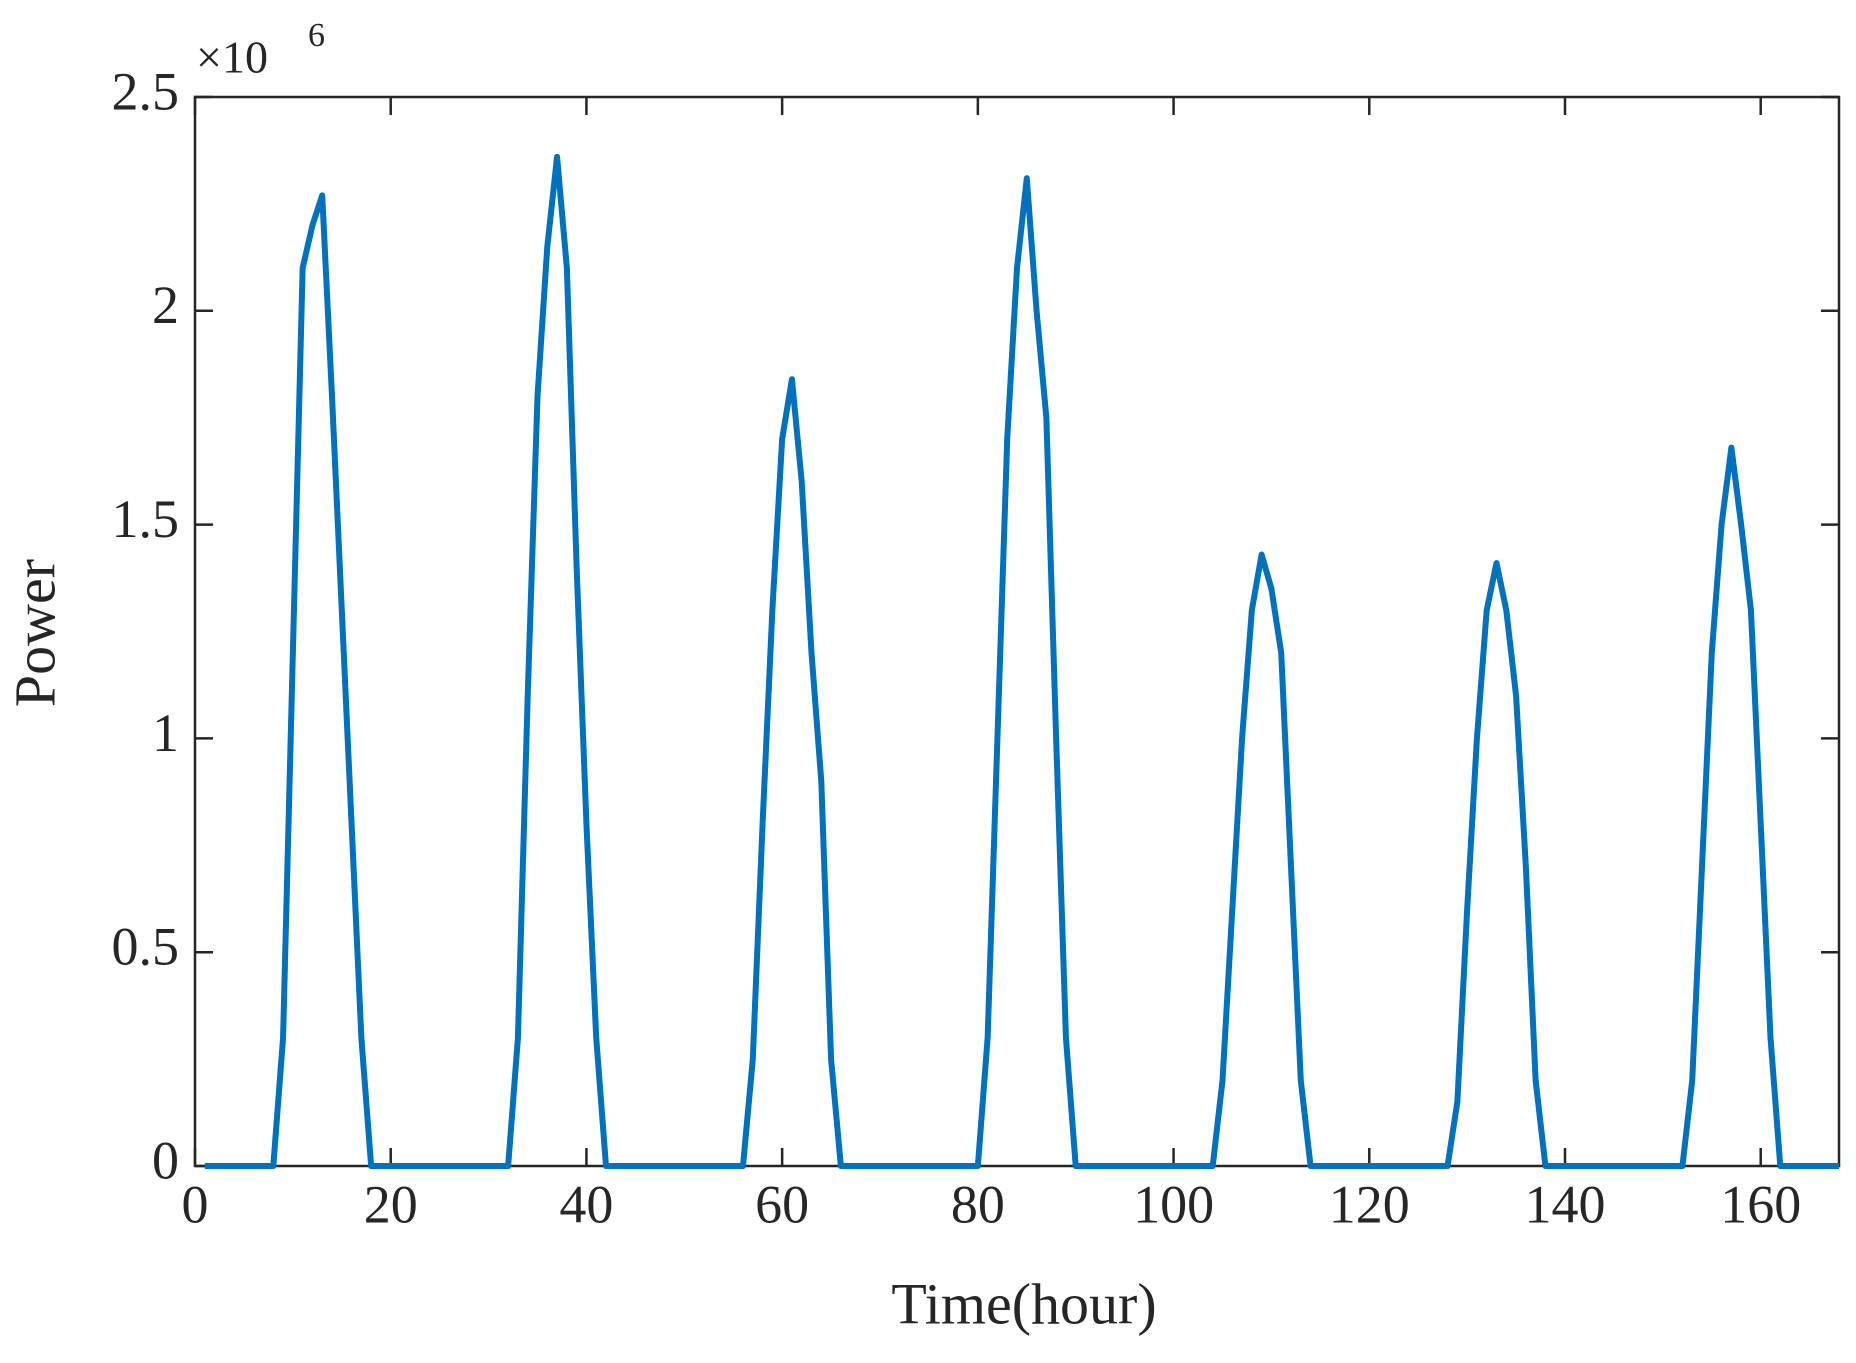  I want to click on x-tick-label: 160, so click(1760, 1204).